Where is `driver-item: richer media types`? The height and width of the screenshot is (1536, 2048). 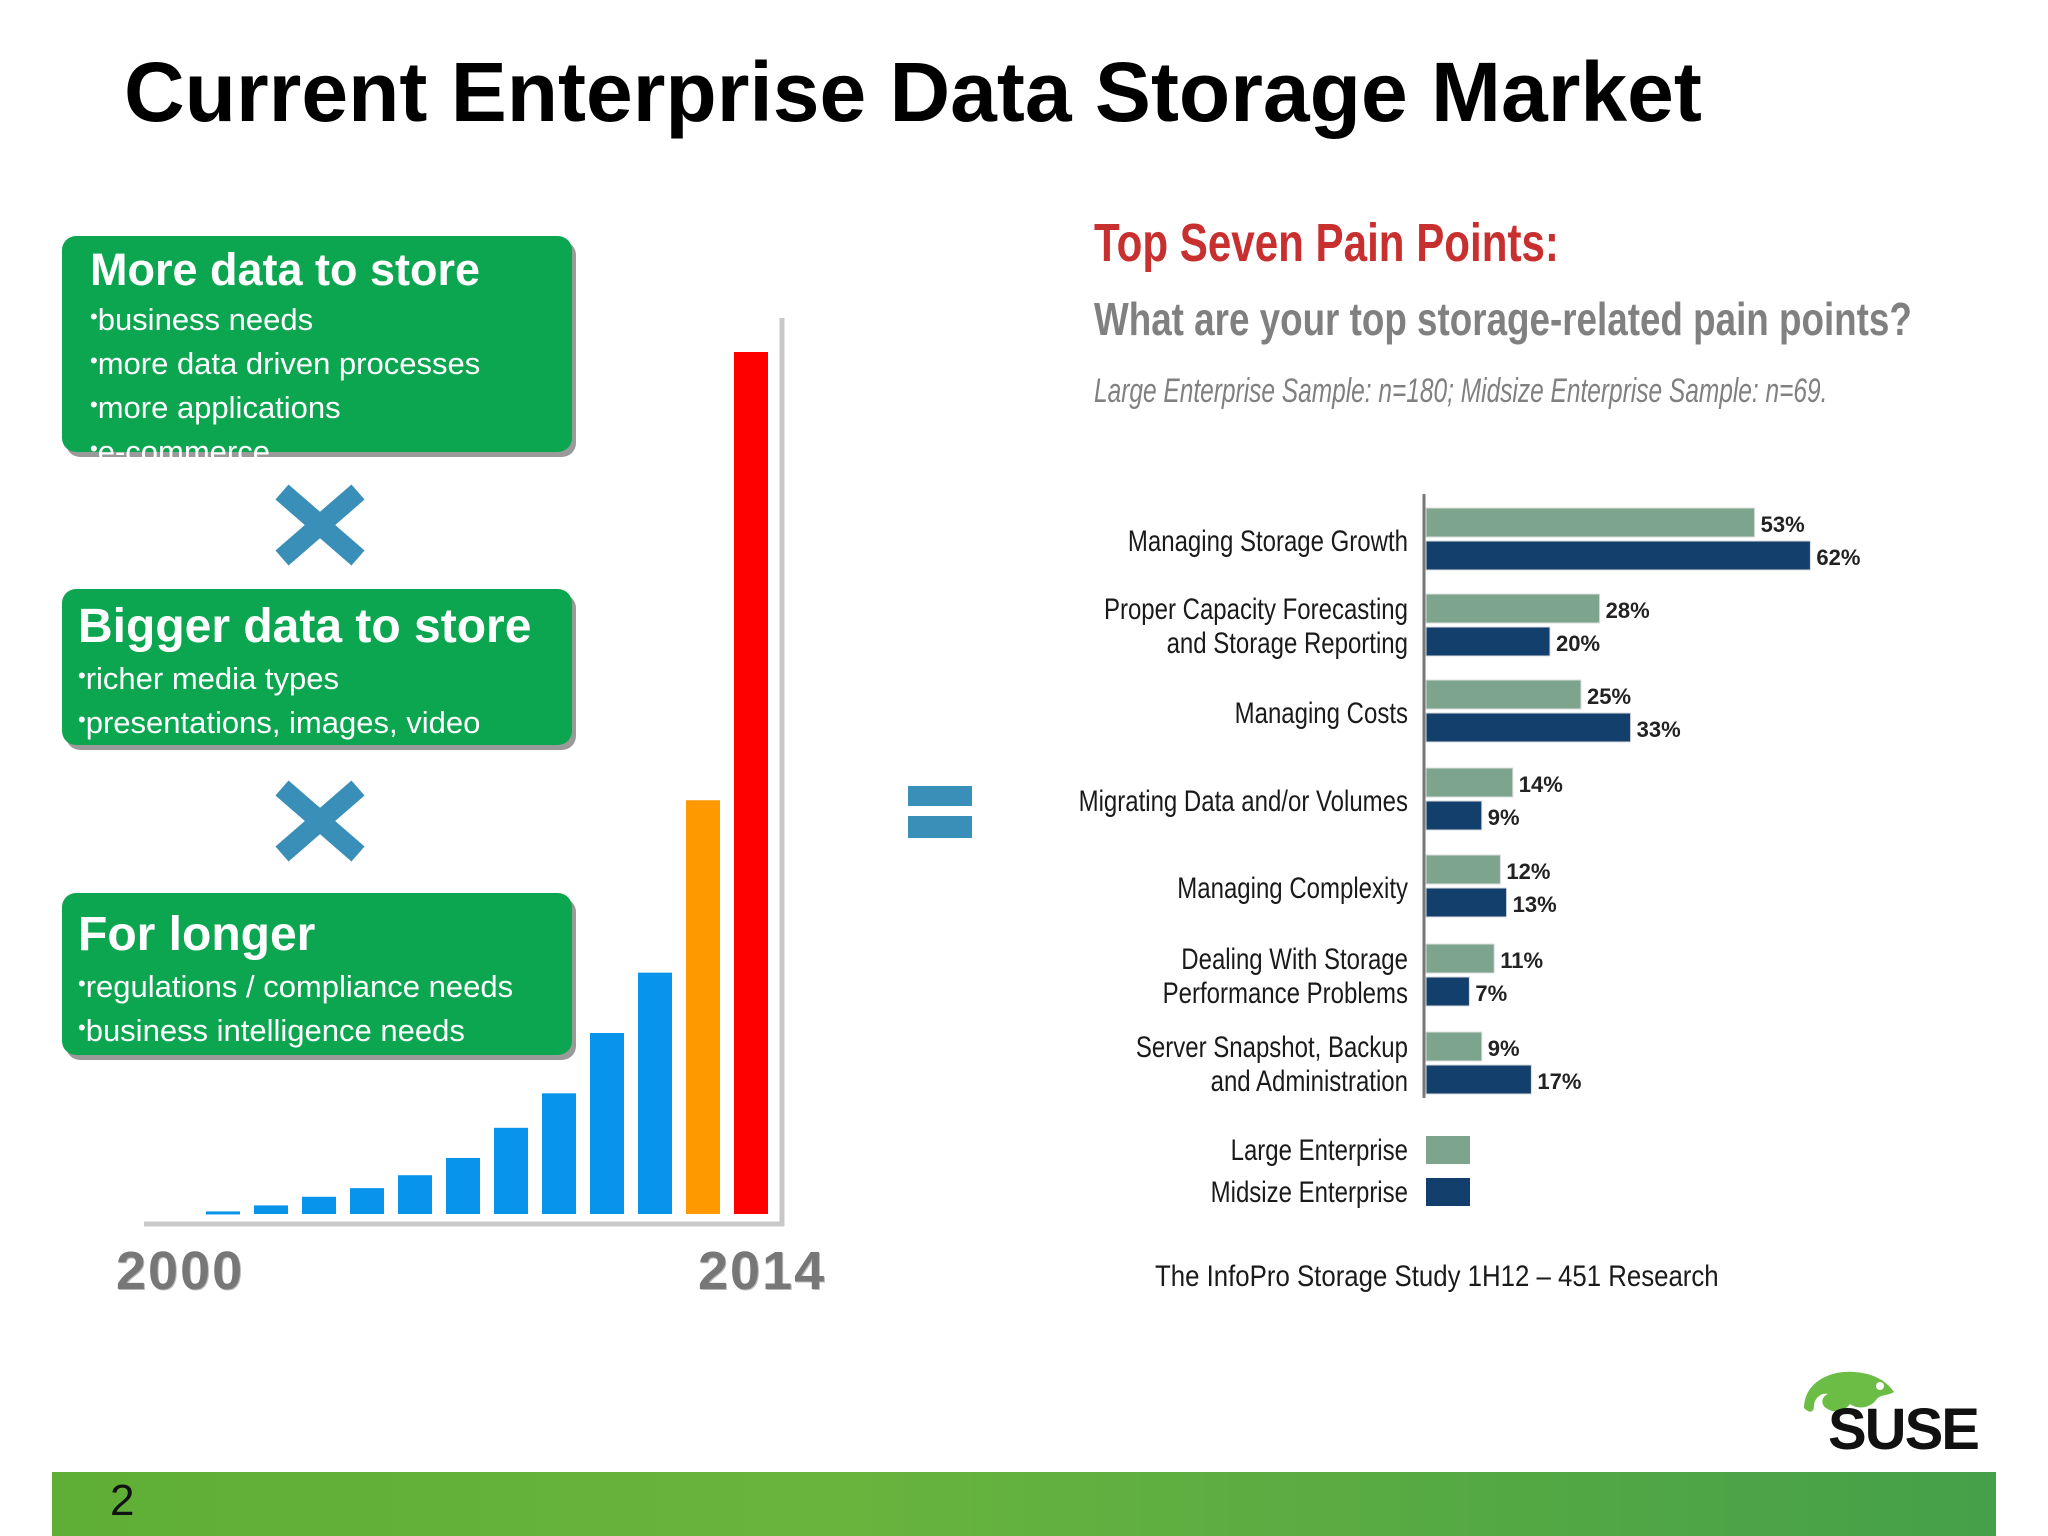
driver-item: richer media types is located at coordinates (325, 677).